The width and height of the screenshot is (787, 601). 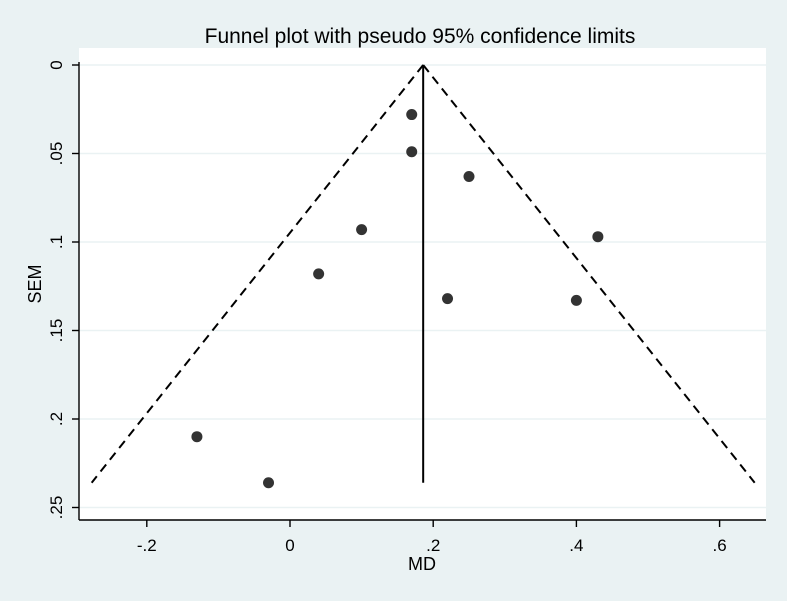 What do you see at coordinates (576, 545) in the screenshot?
I see `x-tick-label: .4` at bounding box center [576, 545].